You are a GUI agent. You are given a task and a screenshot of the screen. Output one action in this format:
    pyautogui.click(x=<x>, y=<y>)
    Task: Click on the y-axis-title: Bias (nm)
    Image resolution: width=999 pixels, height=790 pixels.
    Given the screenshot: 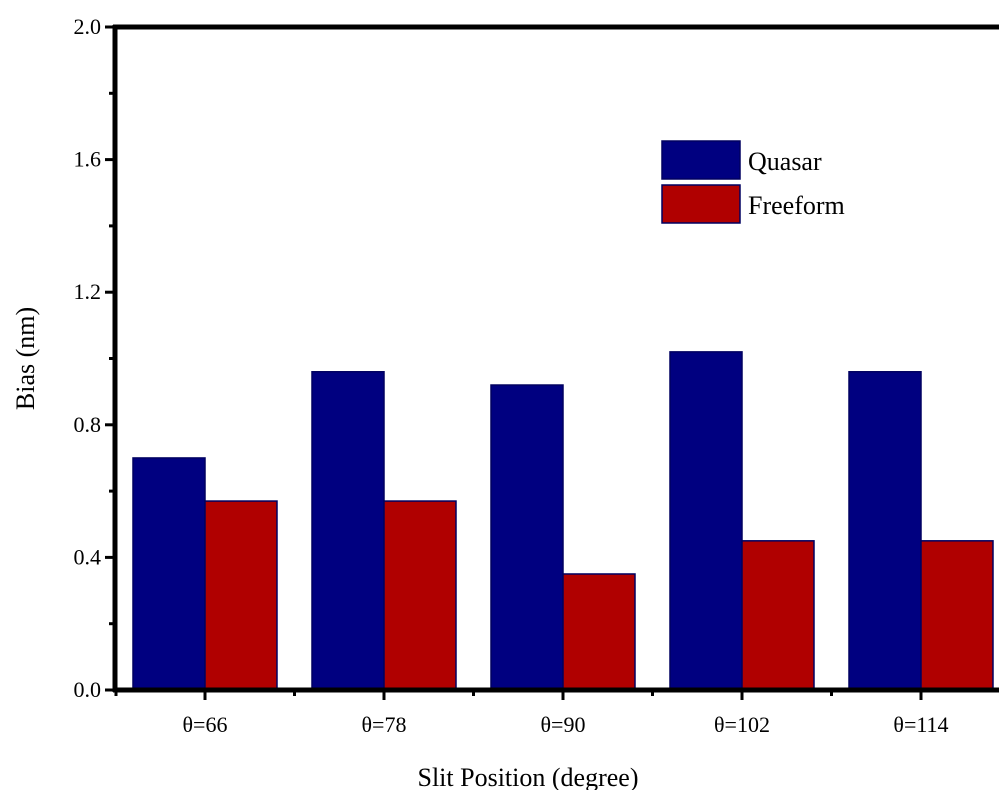 What is the action you would take?
    pyautogui.click(x=25, y=358)
    